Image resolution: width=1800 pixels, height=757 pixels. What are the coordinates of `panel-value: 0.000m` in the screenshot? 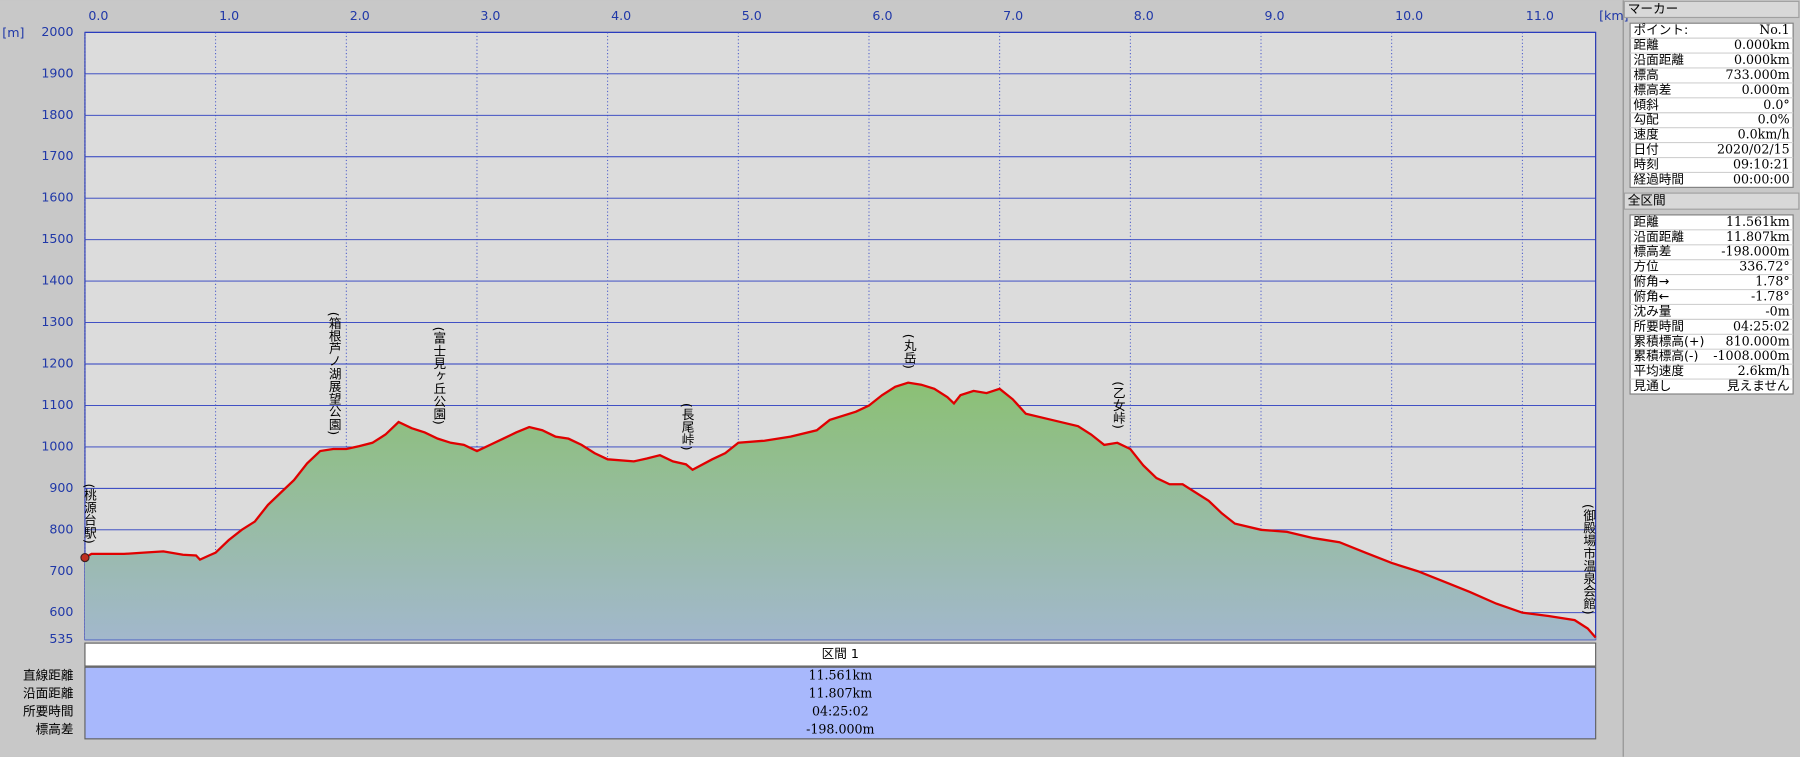 It's located at (1766, 89).